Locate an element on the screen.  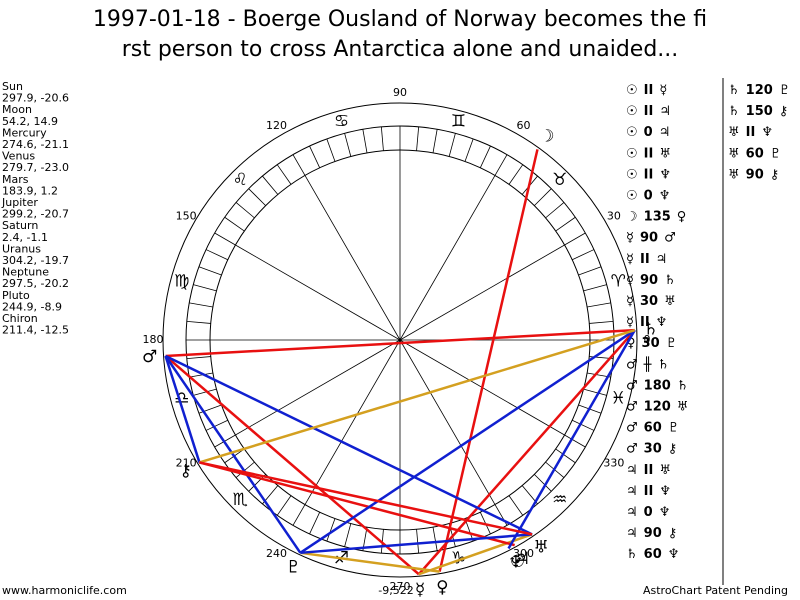
aspect-entry: ♅ 90 ⚷ is located at coordinates (753, 174).